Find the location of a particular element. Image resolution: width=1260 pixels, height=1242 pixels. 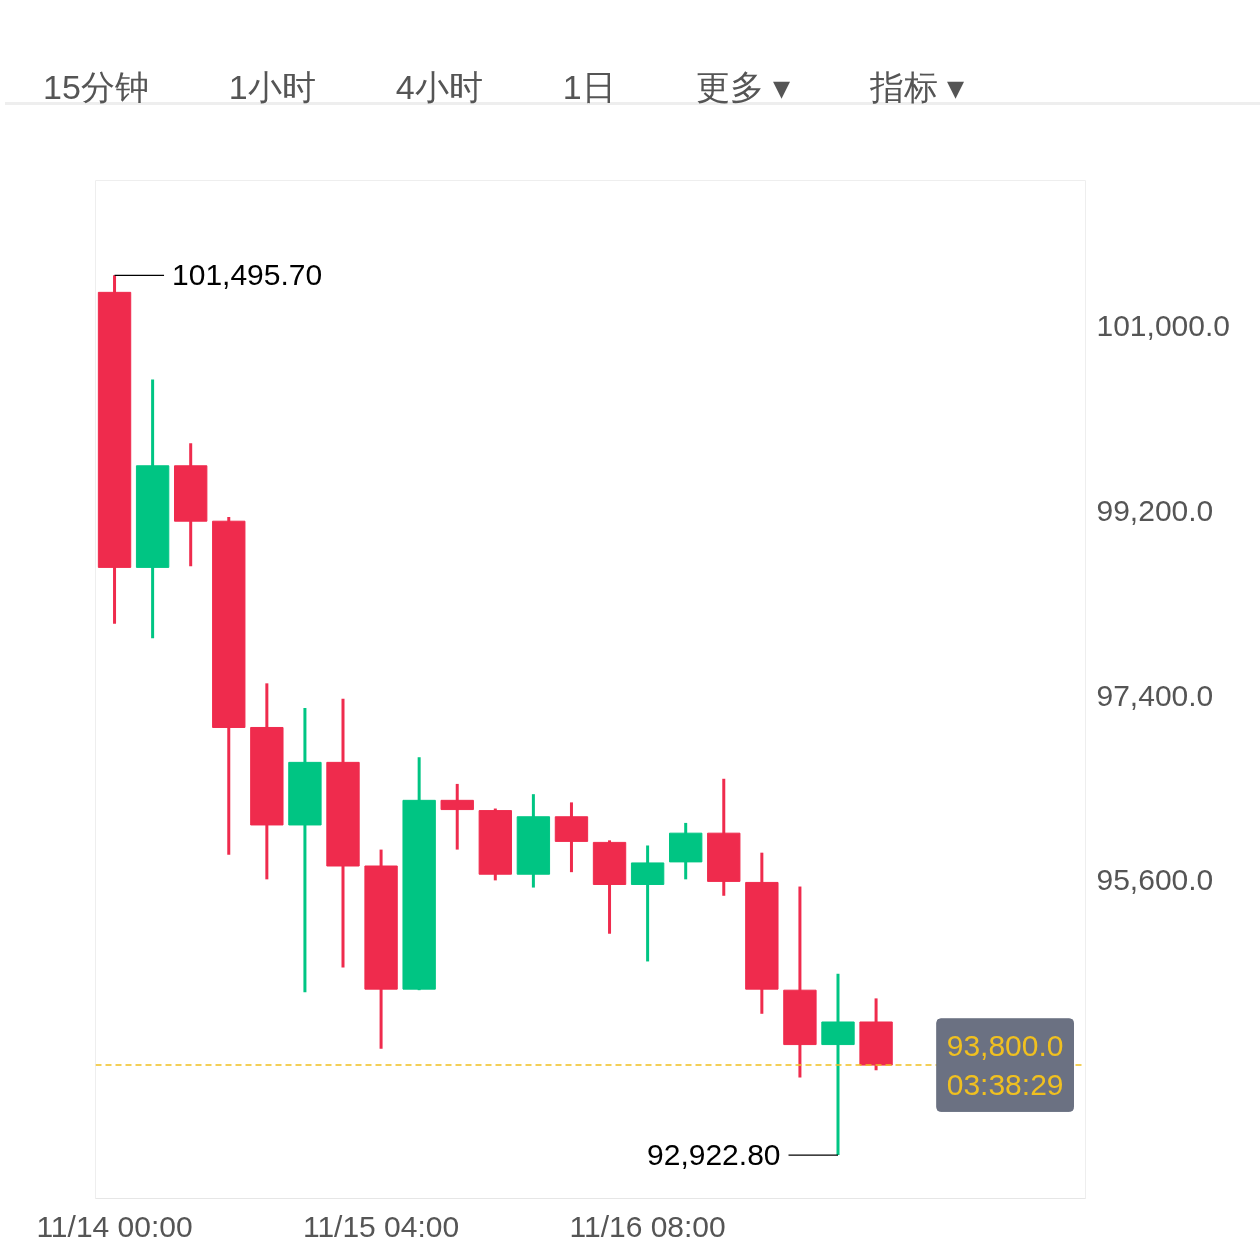

x-tick-label: 11/16 08:00 is located at coordinates (647, 1225).